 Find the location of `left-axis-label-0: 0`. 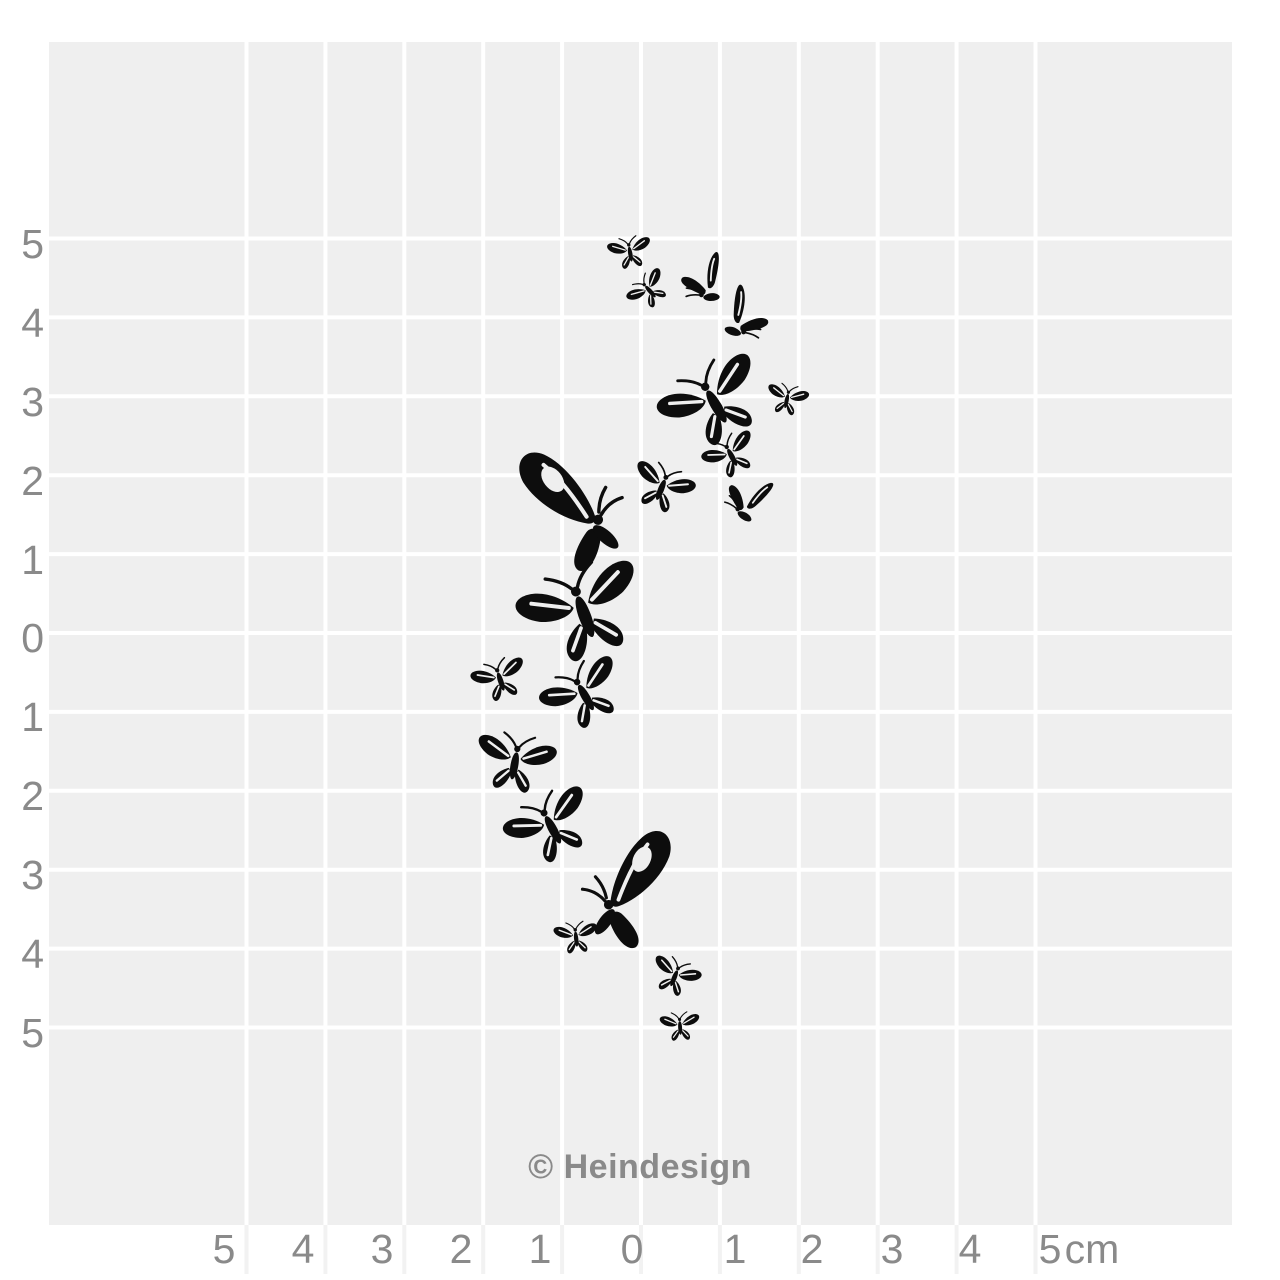

left-axis-label-0: 0 is located at coordinates (32, 638).